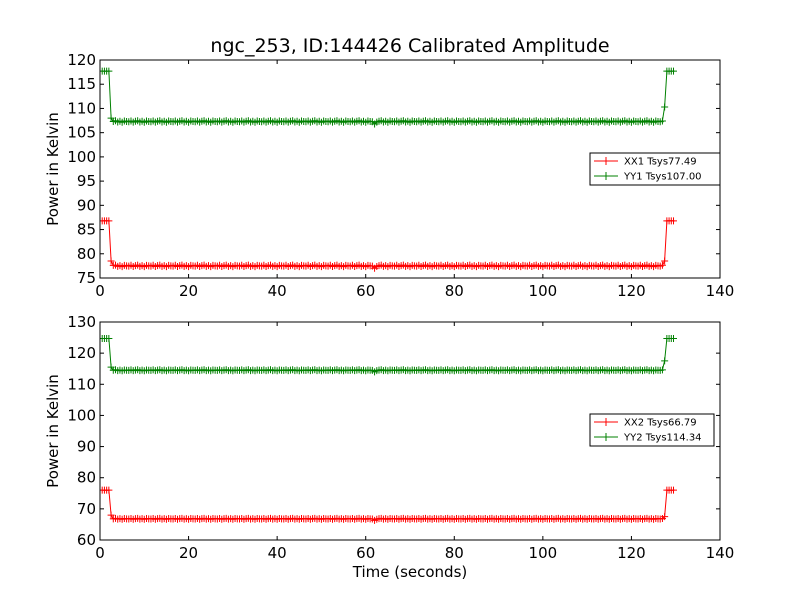 This screenshot has height=600, width=800. What do you see at coordinates (660, 162) in the screenshot?
I see `legend-label: XX1 Tsys77.49` at bounding box center [660, 162].